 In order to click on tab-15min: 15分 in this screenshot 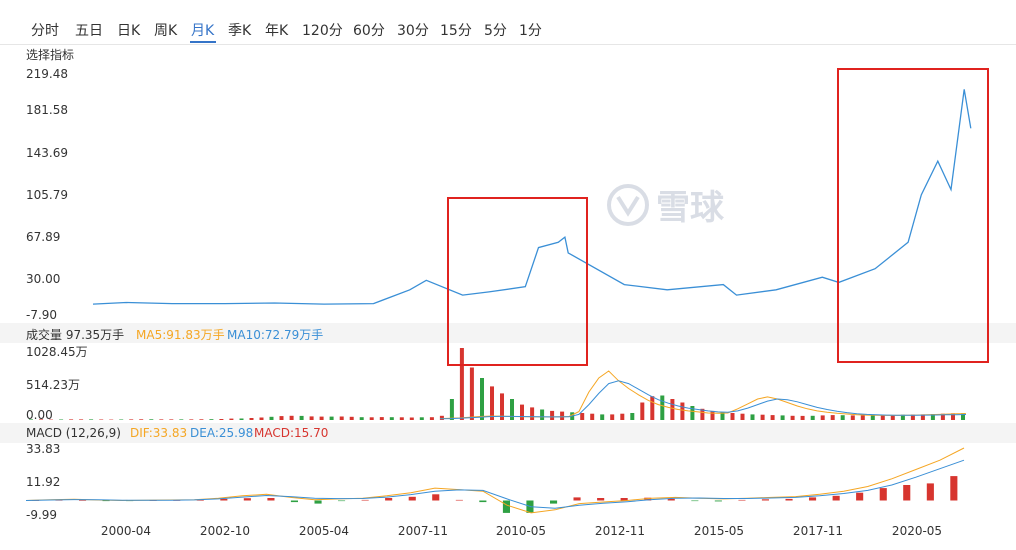, I will do `click(456, 31)`.